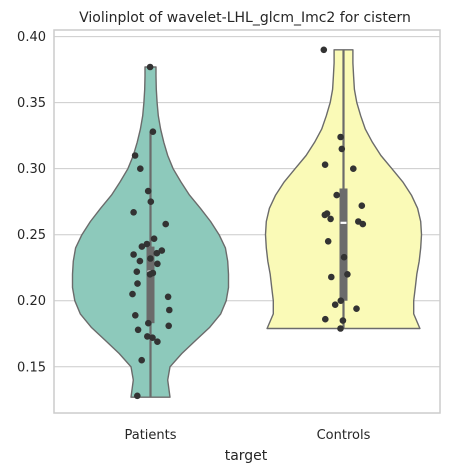 The image size is (450, 473). Describe the element at coordinates (31, 169) in the screenshot. I see `y-tick-label: 0.30` at that location.